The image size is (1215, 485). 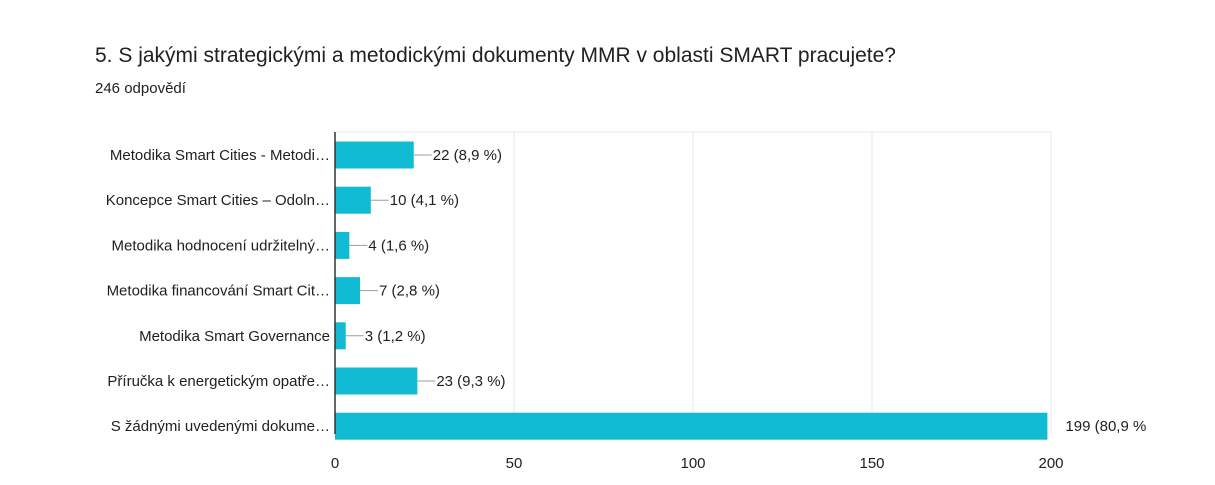 I want to click on value-label-0: 22 (8,9 %), so click(x=467, y=155).